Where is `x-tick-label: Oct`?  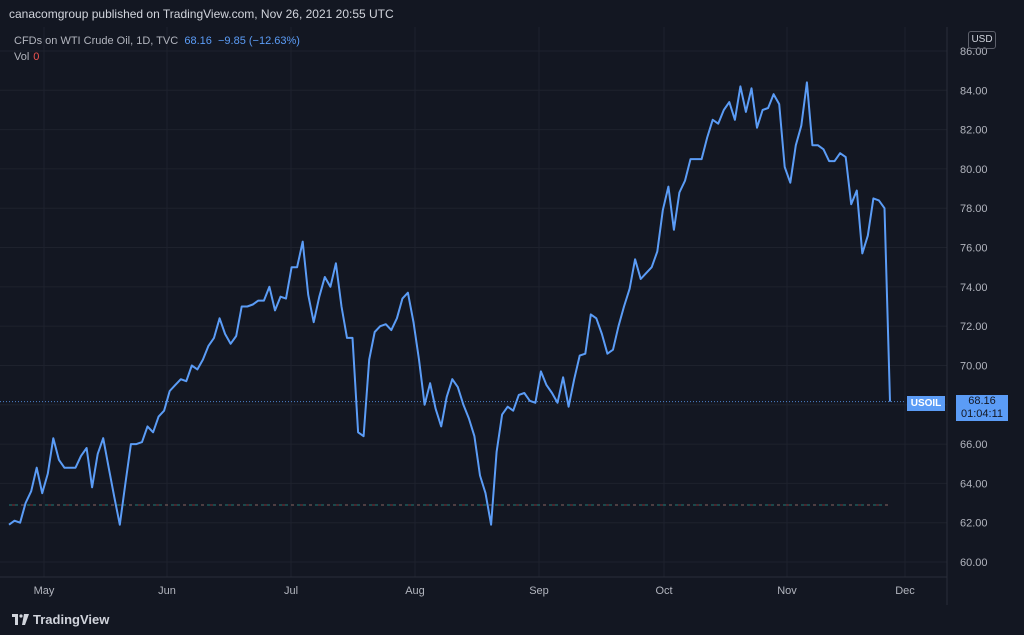 x-tick-label: Oct is located at coordinates (663, 591).